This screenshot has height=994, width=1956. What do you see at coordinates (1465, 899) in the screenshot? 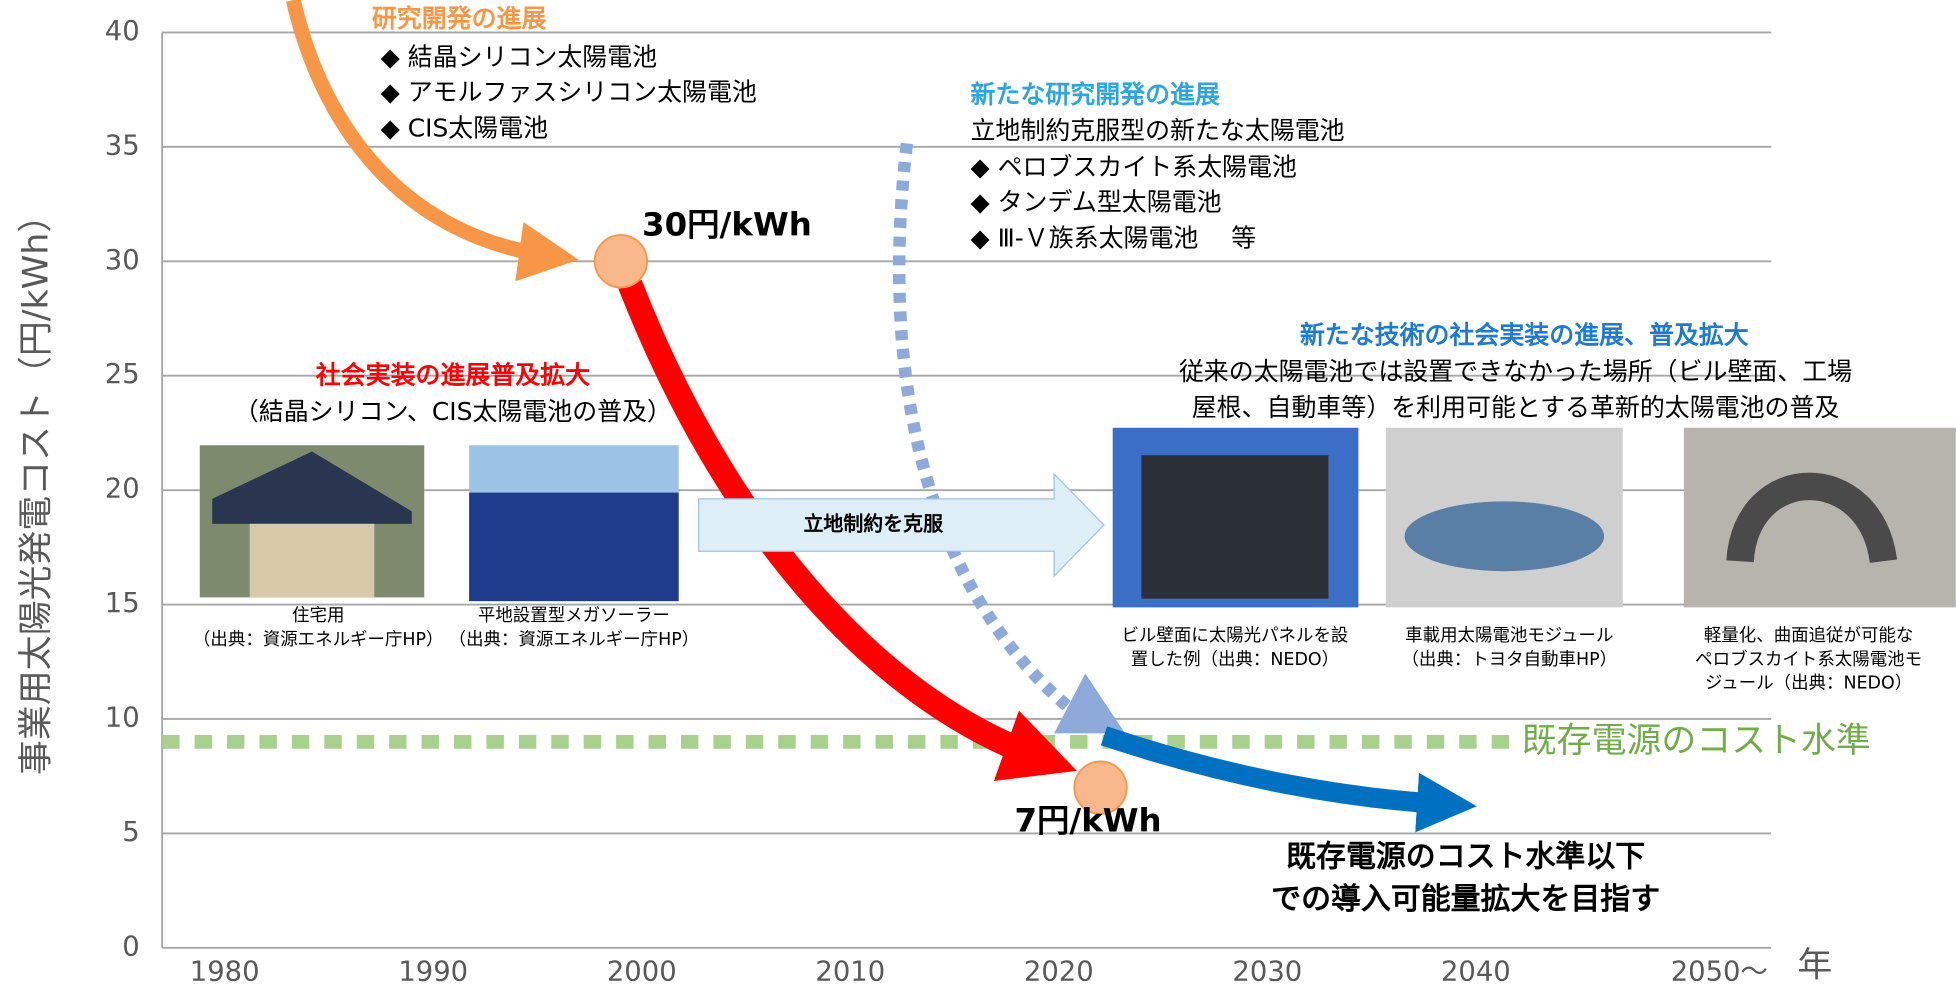
I see `goal-text: での導入可能量拡大を目指す` at bounding box center [1465, 899].